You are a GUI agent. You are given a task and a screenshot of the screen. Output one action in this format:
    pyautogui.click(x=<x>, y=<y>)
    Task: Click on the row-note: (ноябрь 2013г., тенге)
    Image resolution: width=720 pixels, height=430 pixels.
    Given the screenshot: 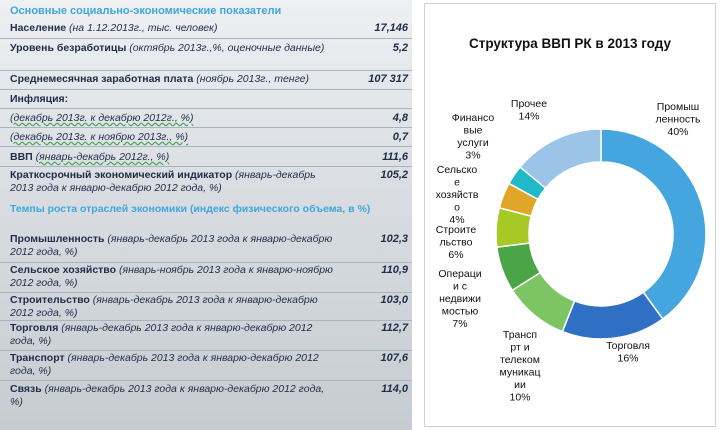 What is the action you would take?
    pyautogui.click(x=252, y=79)
    